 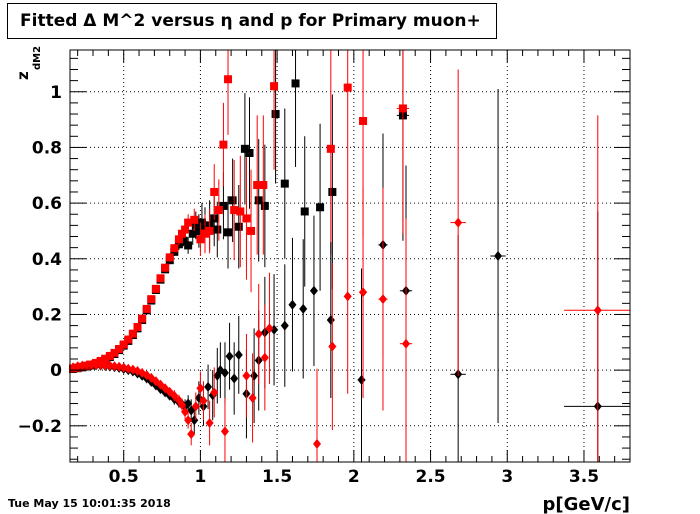 What do you see at coordinates (56, 371) in the screenshot?
I see `y-tick-label: 0` at bounding box center [56, 371].